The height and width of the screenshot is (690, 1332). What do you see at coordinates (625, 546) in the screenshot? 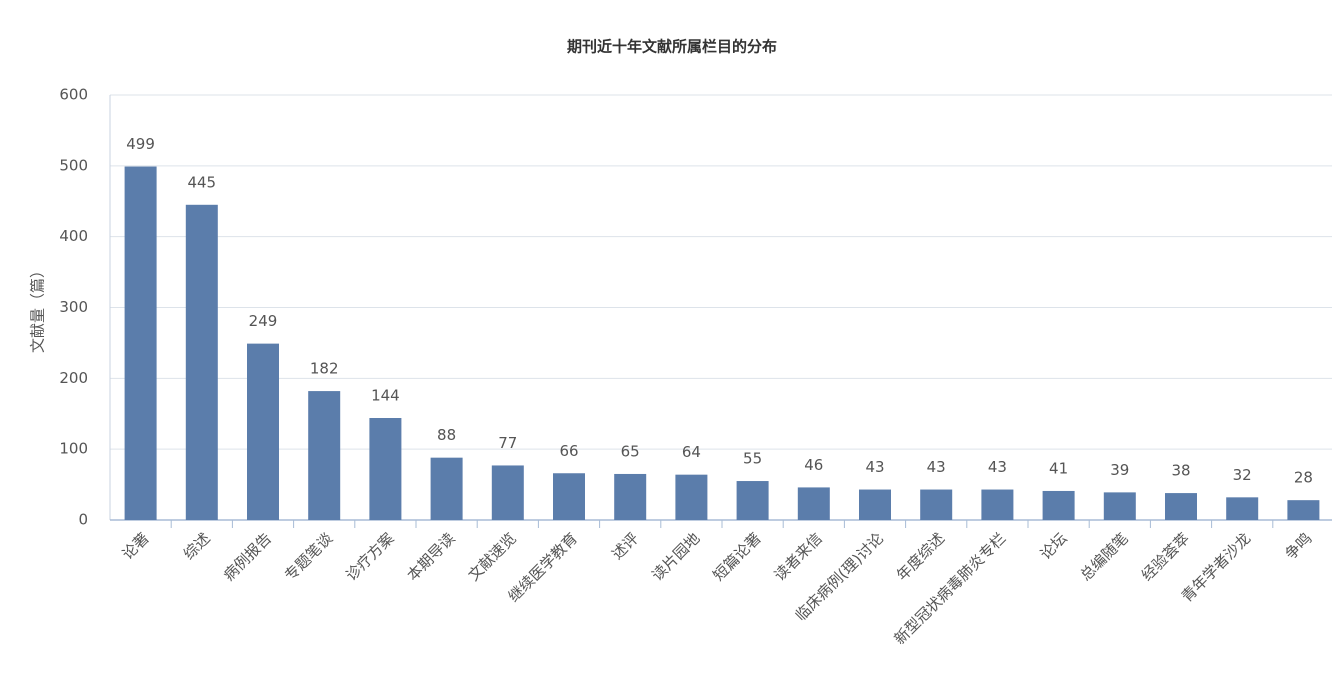
I see `x-tick-label: 述评` at bounding box center [625, 546].